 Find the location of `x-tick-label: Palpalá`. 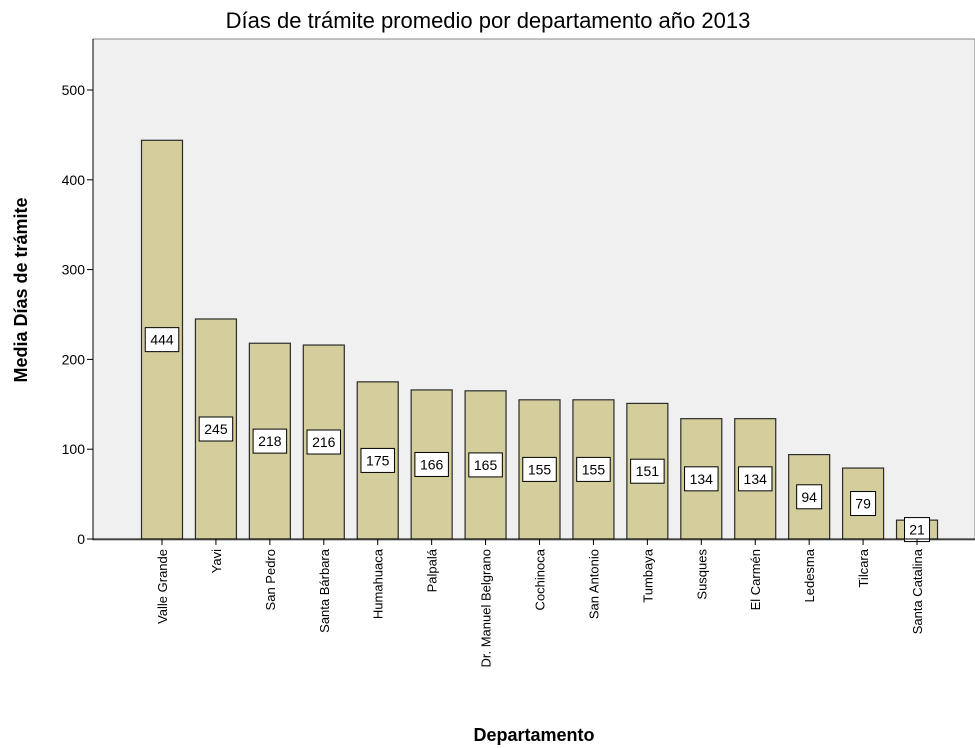

x-tick-label: Palpalá is located at coordinates (432, 570).